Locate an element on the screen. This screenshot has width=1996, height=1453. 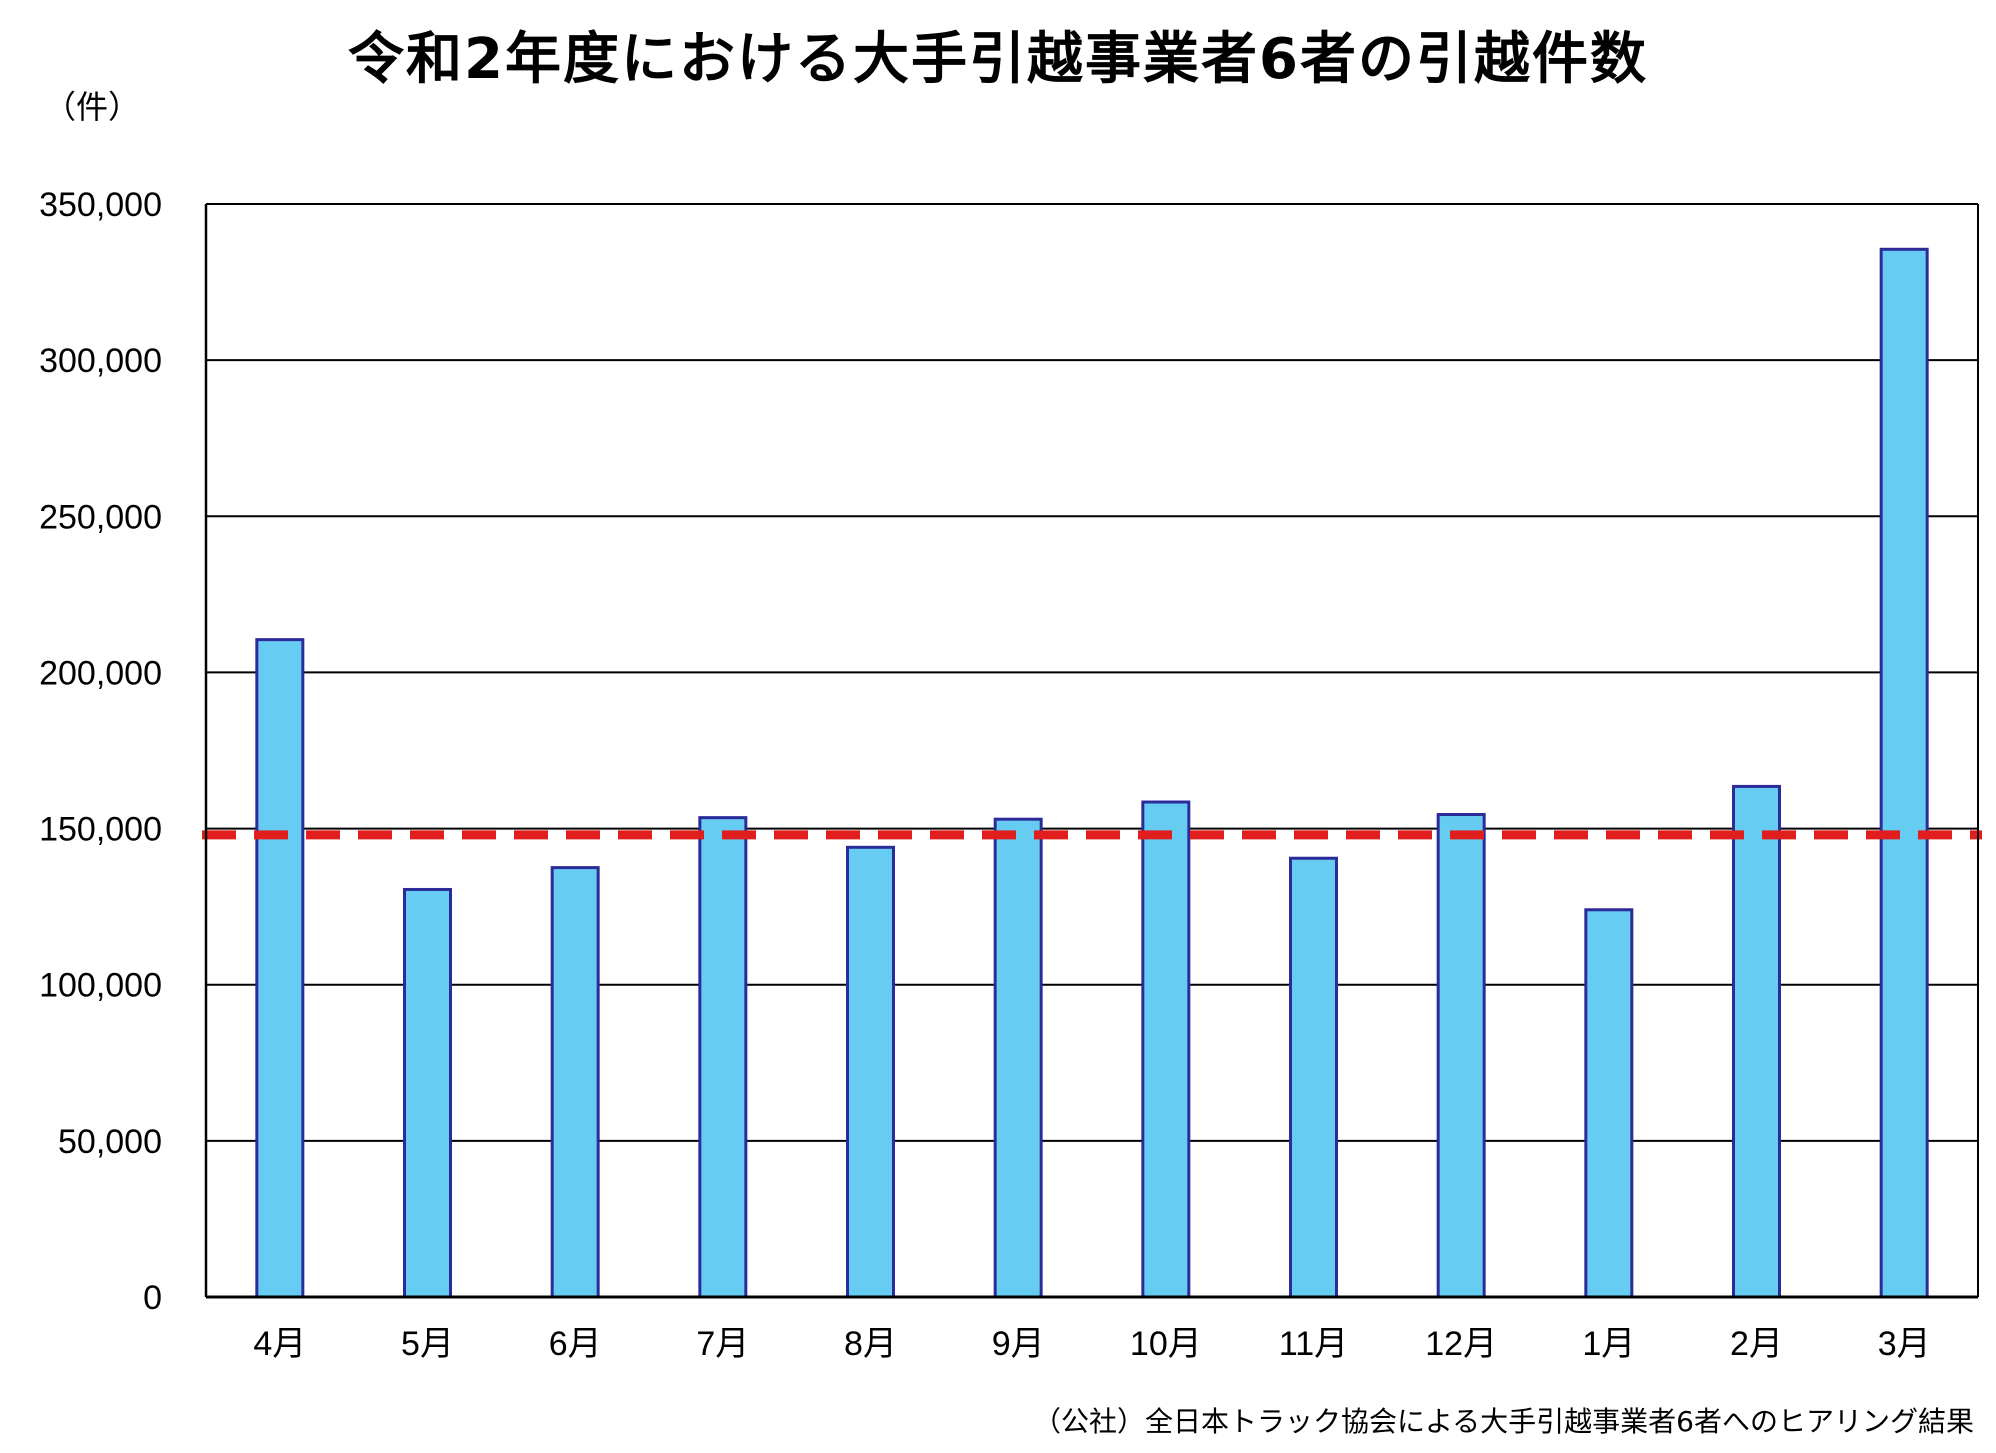
chart-title: 令和2年度における大手引越事業者6者の引越件数 is located at coordinates (998, 59).